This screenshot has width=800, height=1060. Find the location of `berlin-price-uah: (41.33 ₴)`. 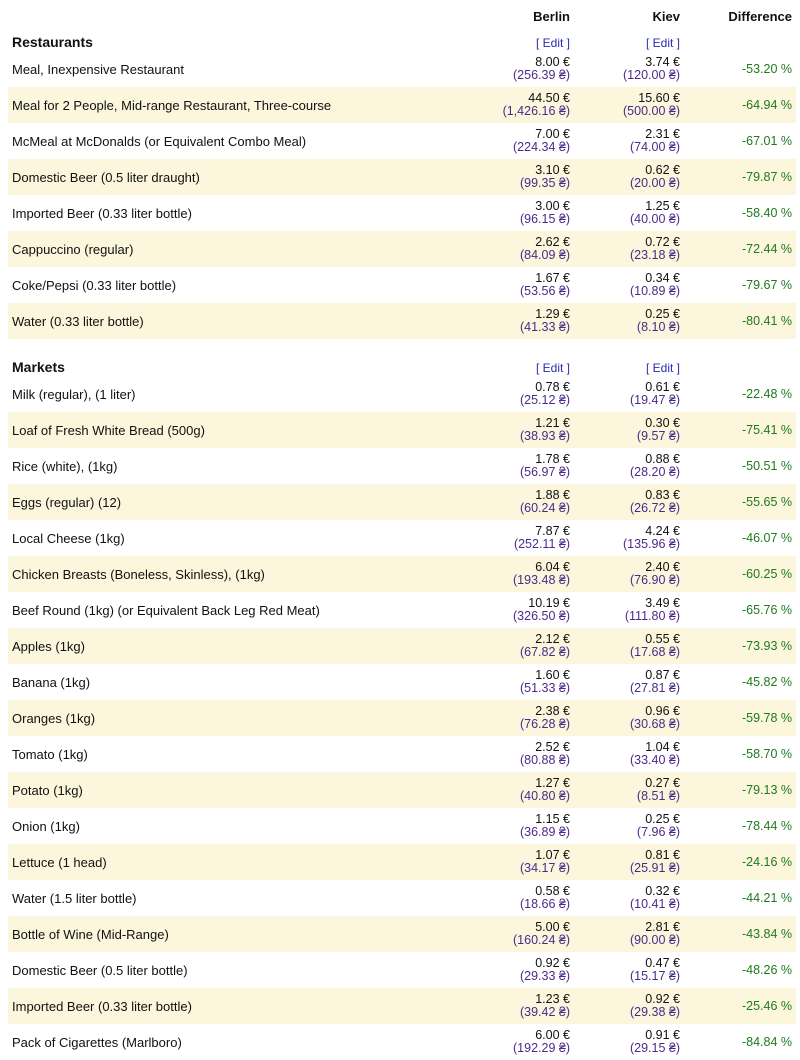

berlin-price-uah: (41.33 ₴) is located at coordinates (544, 327).